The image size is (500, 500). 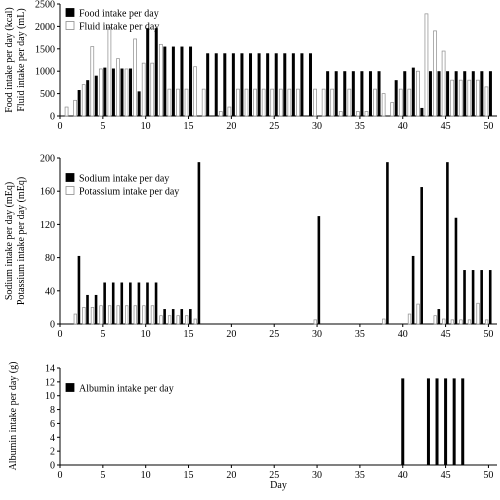 What do you see at coordinates (52, 438) in the screenshot?
I see `y-tick-label: 4` at bounding box center [52, 438].